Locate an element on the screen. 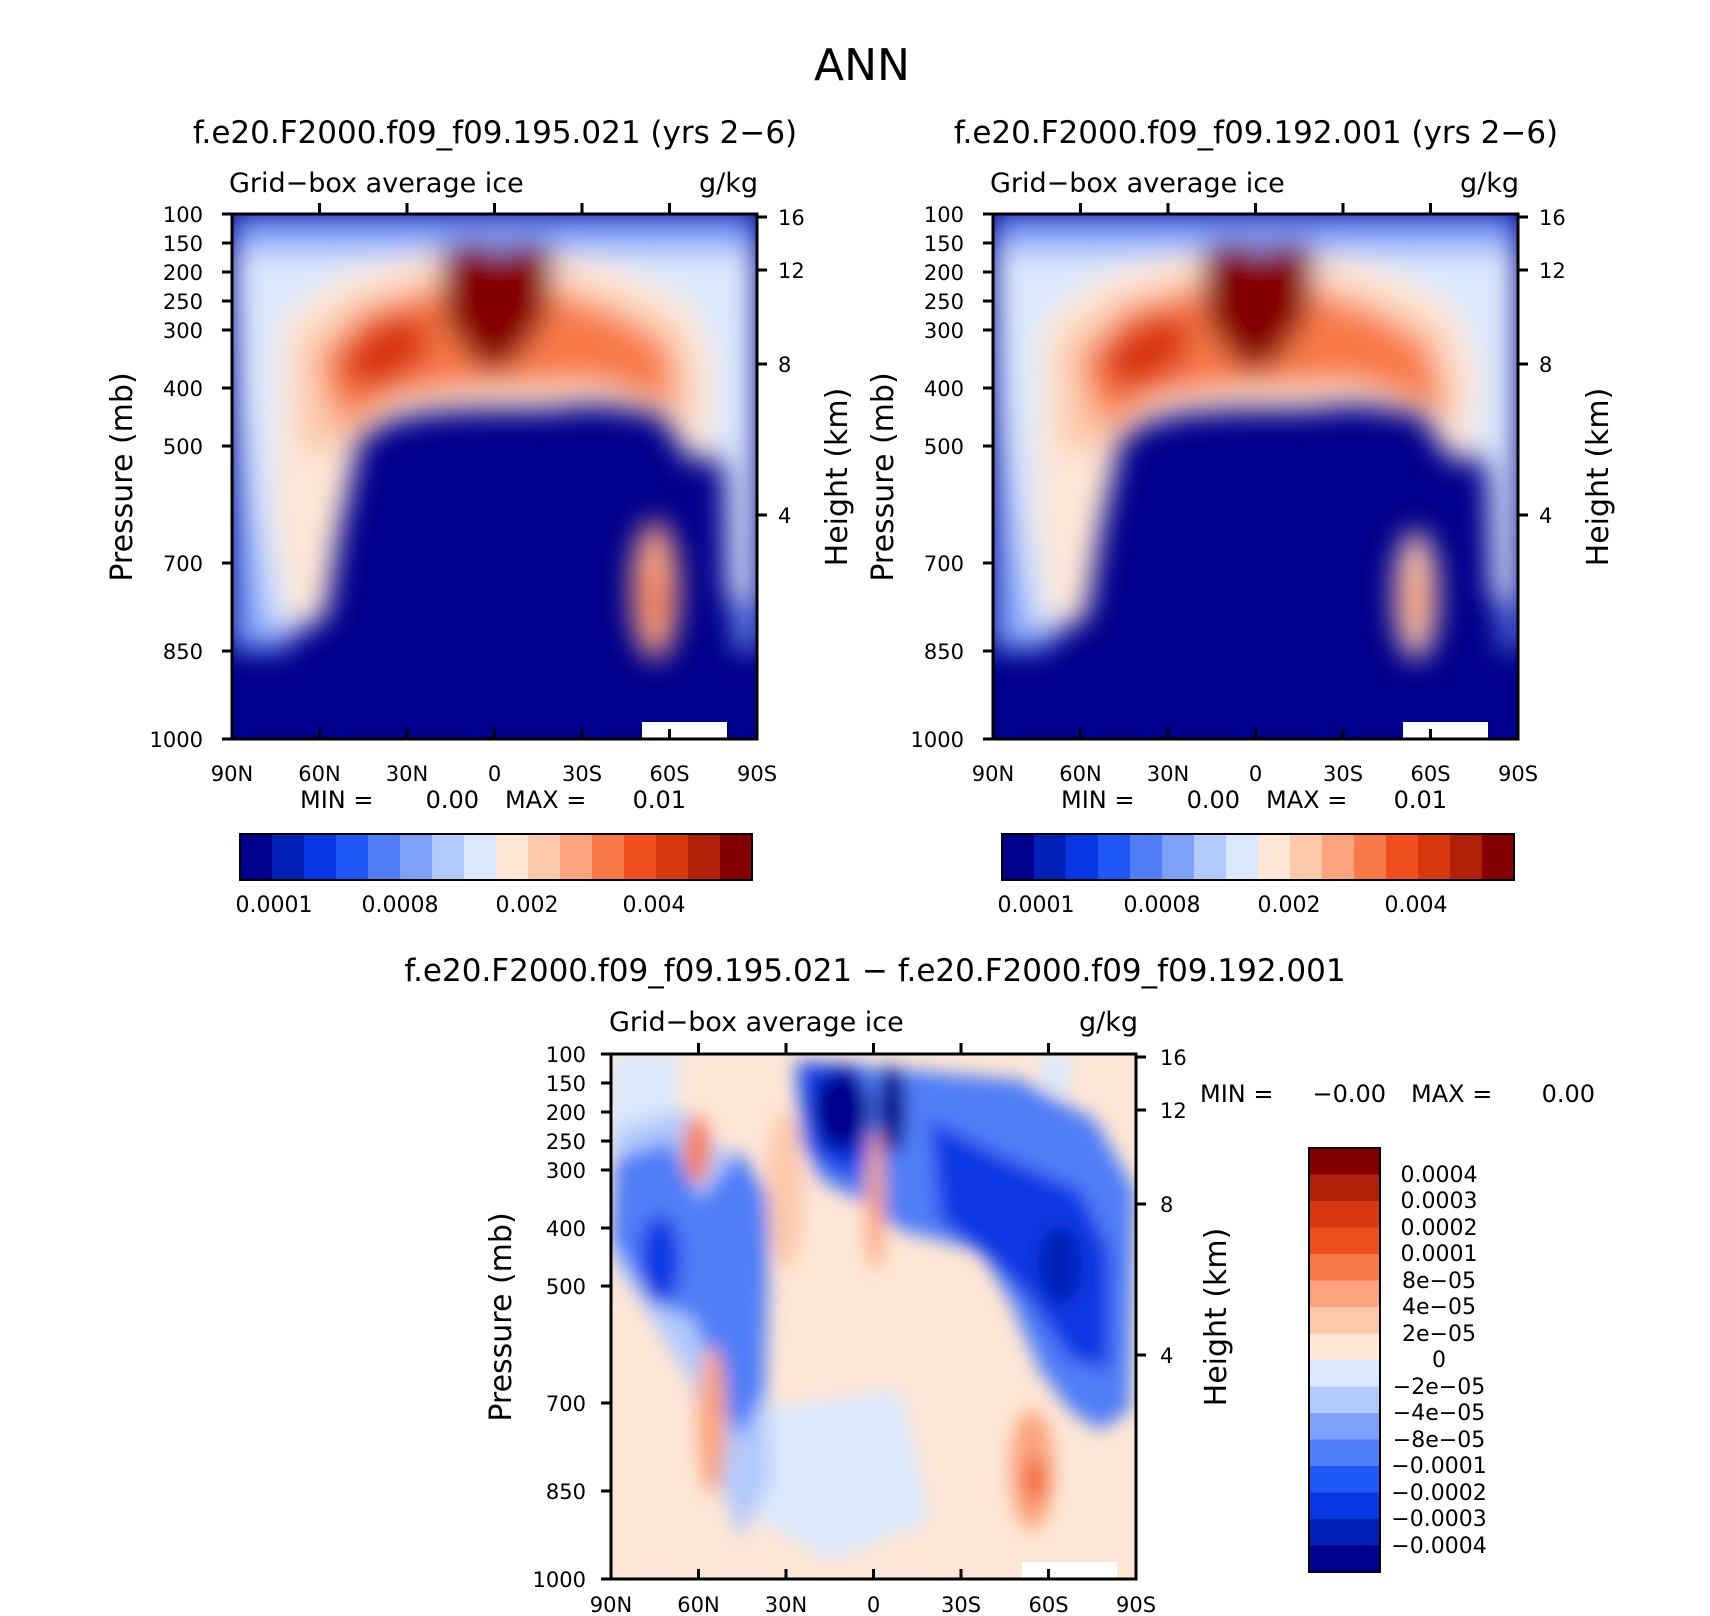 The width and height of the screenshot is (1710, 1616). panel-3-minmax: MIN = −0.00 MAX = 0.00 is located at coordinates (1397, 1094).